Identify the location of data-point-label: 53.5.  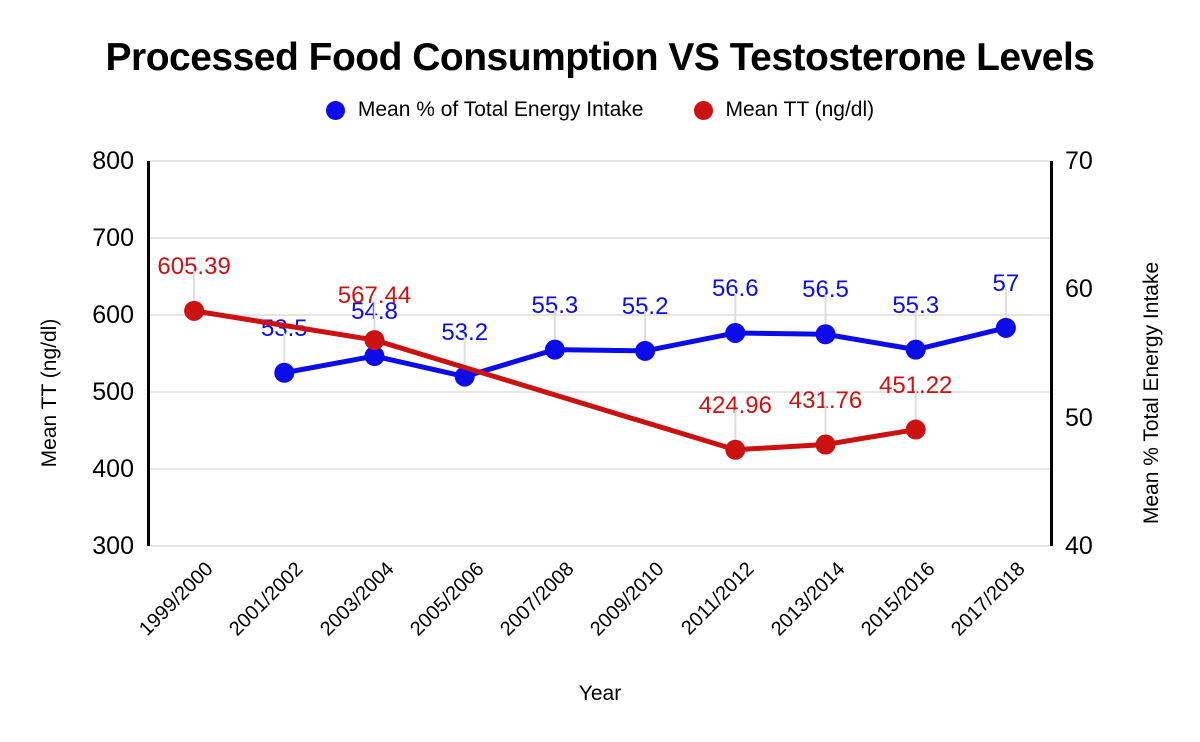
(284, 328).